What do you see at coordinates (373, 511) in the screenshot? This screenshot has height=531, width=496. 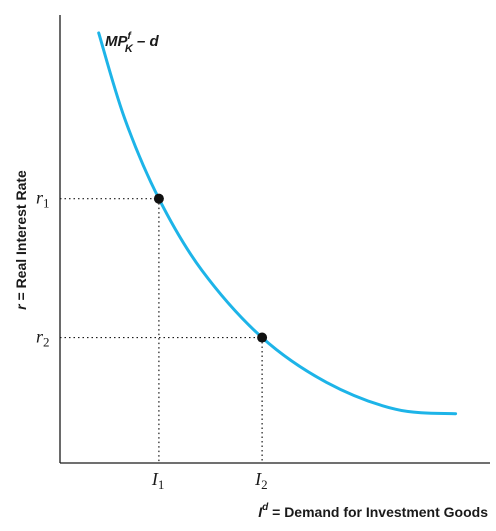 I see `x-axis-label: Id = Demand for Investment Goods` at bounding box center [373, 511].